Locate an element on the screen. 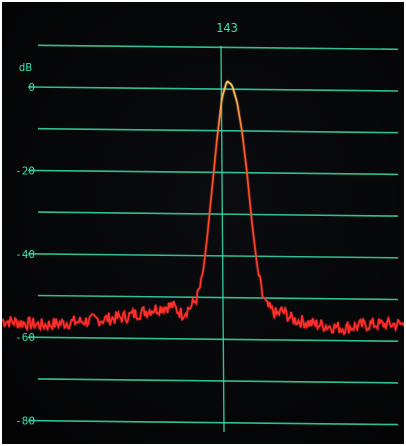 The height and width of the screenshot is (446, 406). y-tick-label: -40 is located at coordinates (25, 254).